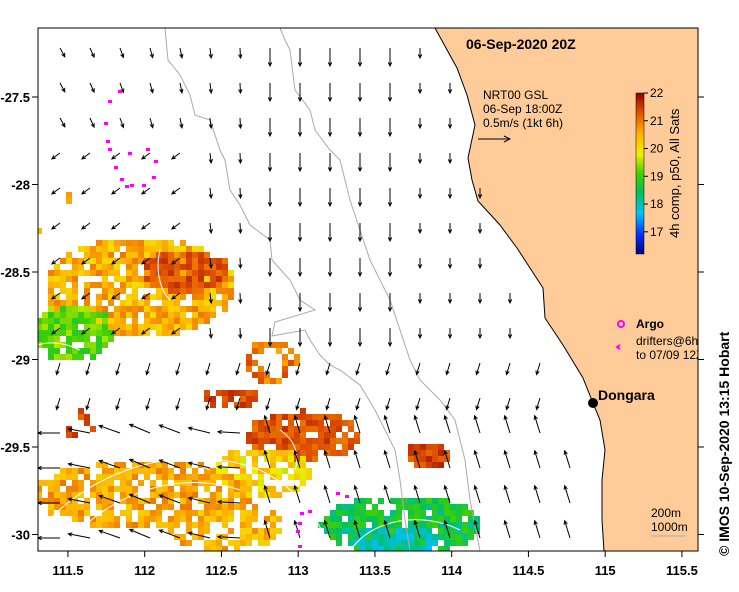  Describe the element at coordinates (650, 324) in the screenshot. I see `legend-argo: Argo` at that location.